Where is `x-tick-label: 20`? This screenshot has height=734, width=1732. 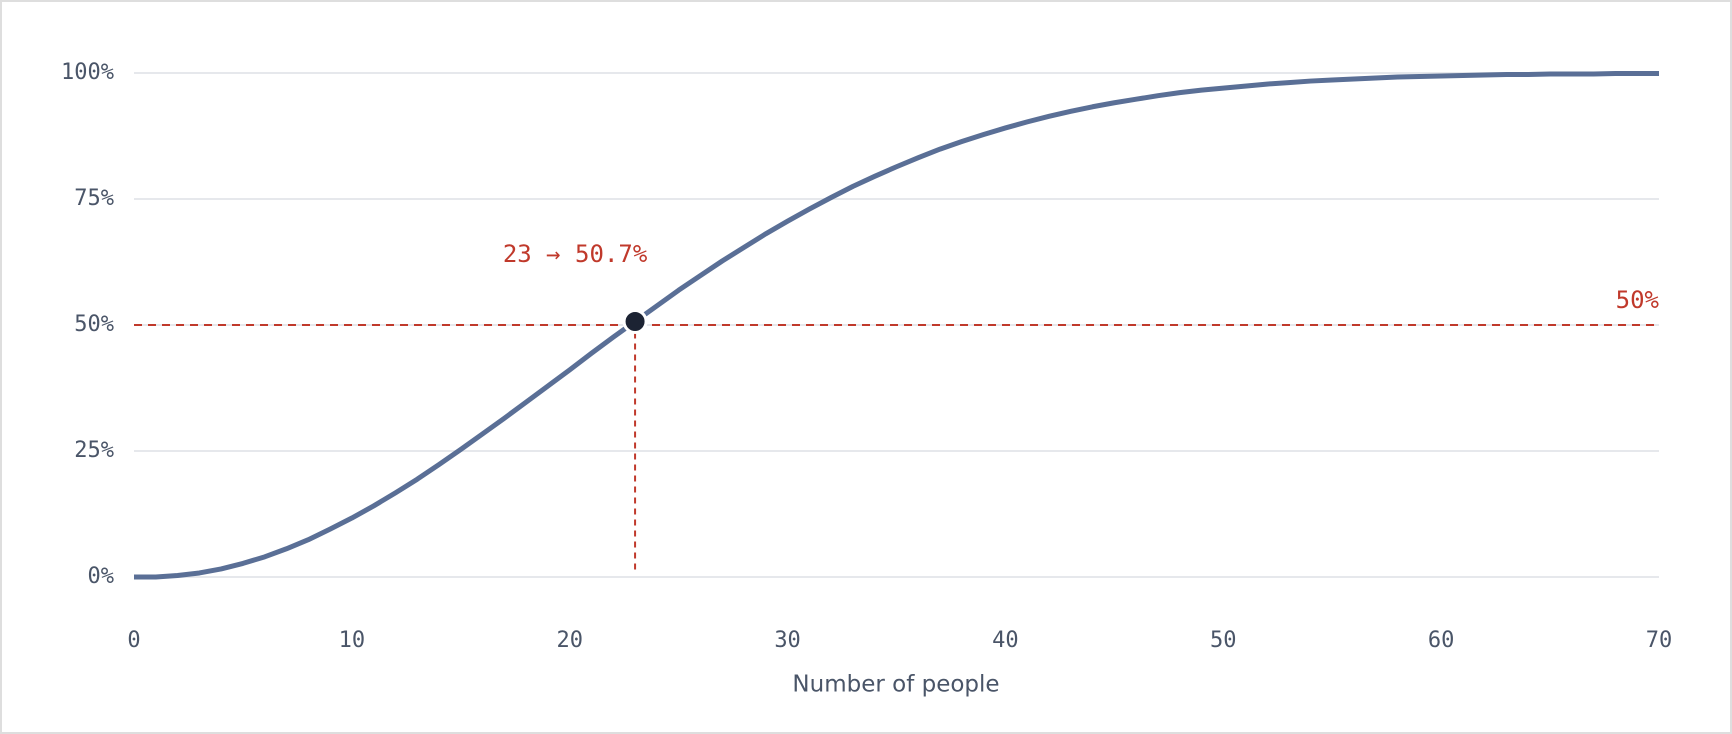 x-tick-label: 20 is located at coordinates (569, 640).